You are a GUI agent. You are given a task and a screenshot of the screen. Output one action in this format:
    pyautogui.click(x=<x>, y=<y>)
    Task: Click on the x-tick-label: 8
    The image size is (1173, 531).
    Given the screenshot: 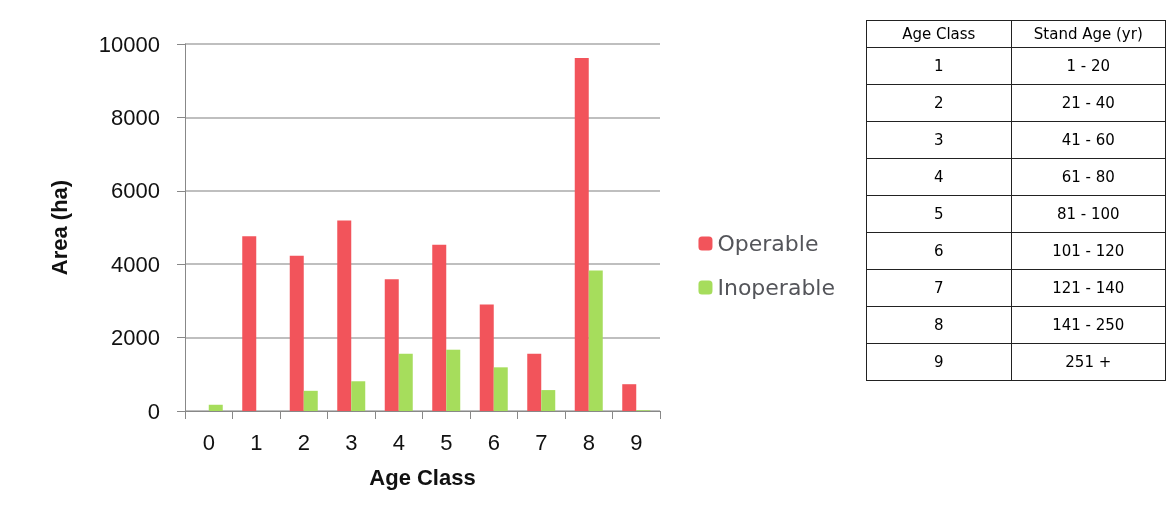 What is the action you would take?
    pyautogui.click(x=588, y=442)
    